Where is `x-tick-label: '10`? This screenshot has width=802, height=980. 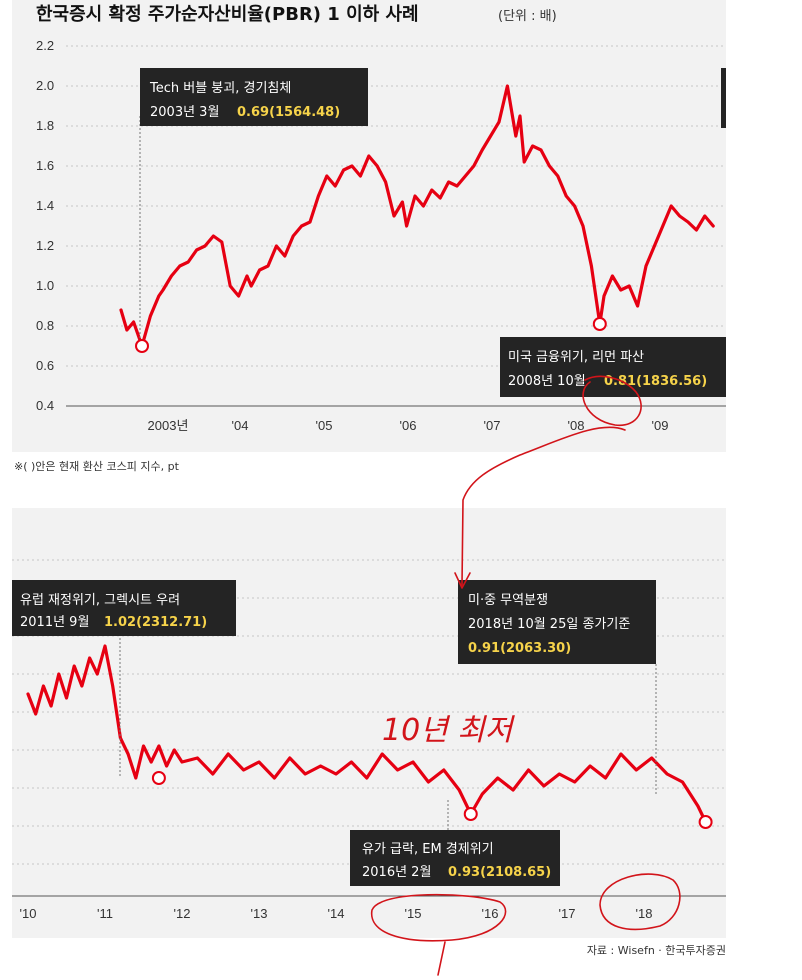 x-tick-label: '10 is located at coordinates (28, 913).